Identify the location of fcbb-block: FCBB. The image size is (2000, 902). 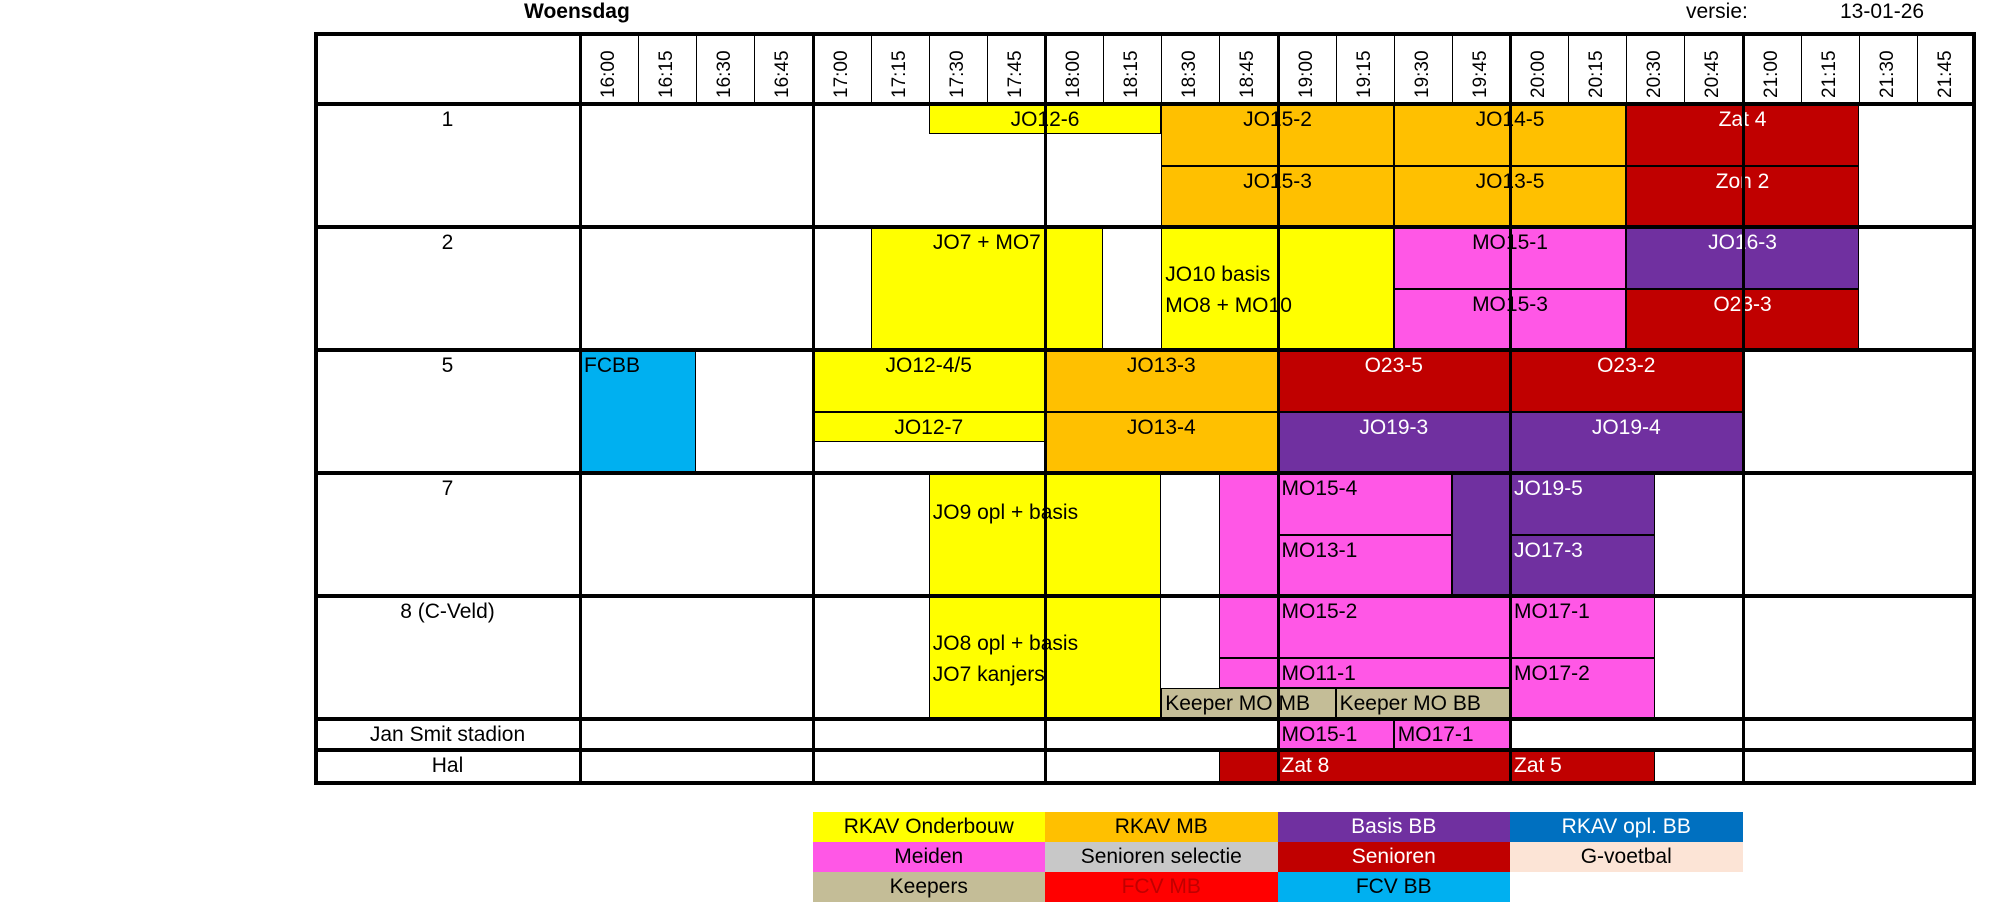
(638, 411).